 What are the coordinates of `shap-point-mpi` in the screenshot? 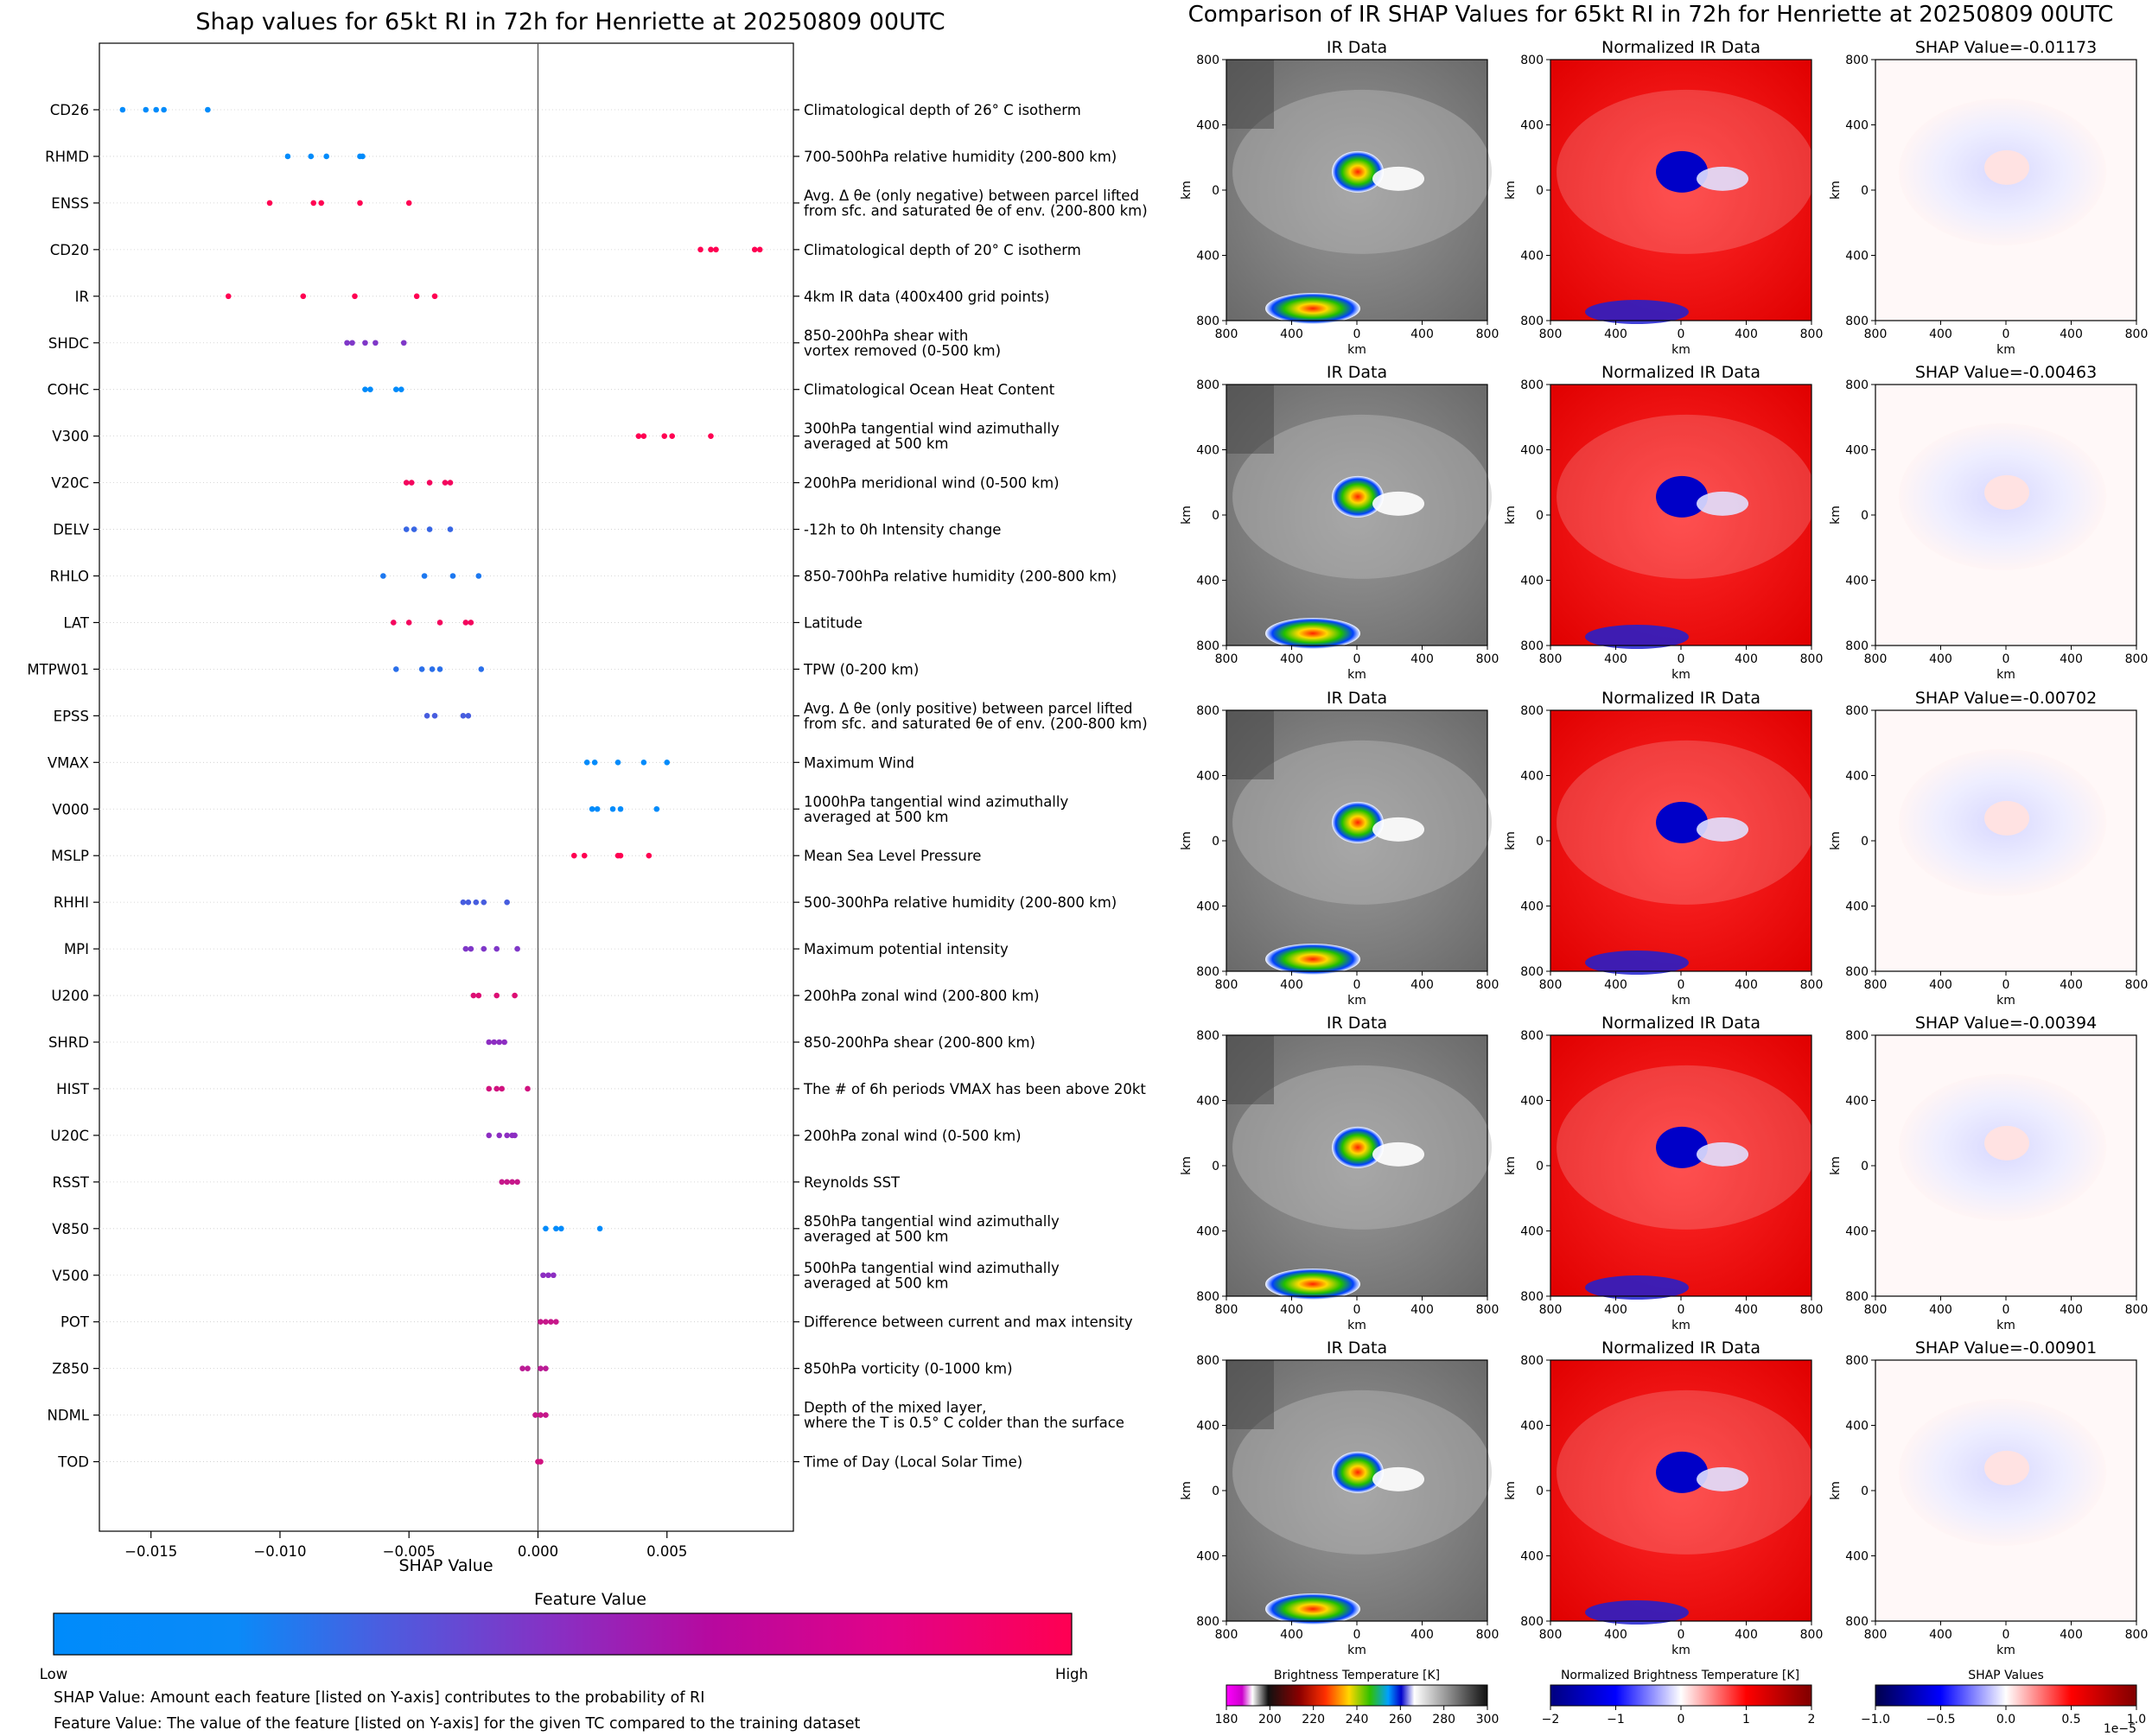 It's located at (471, 948).